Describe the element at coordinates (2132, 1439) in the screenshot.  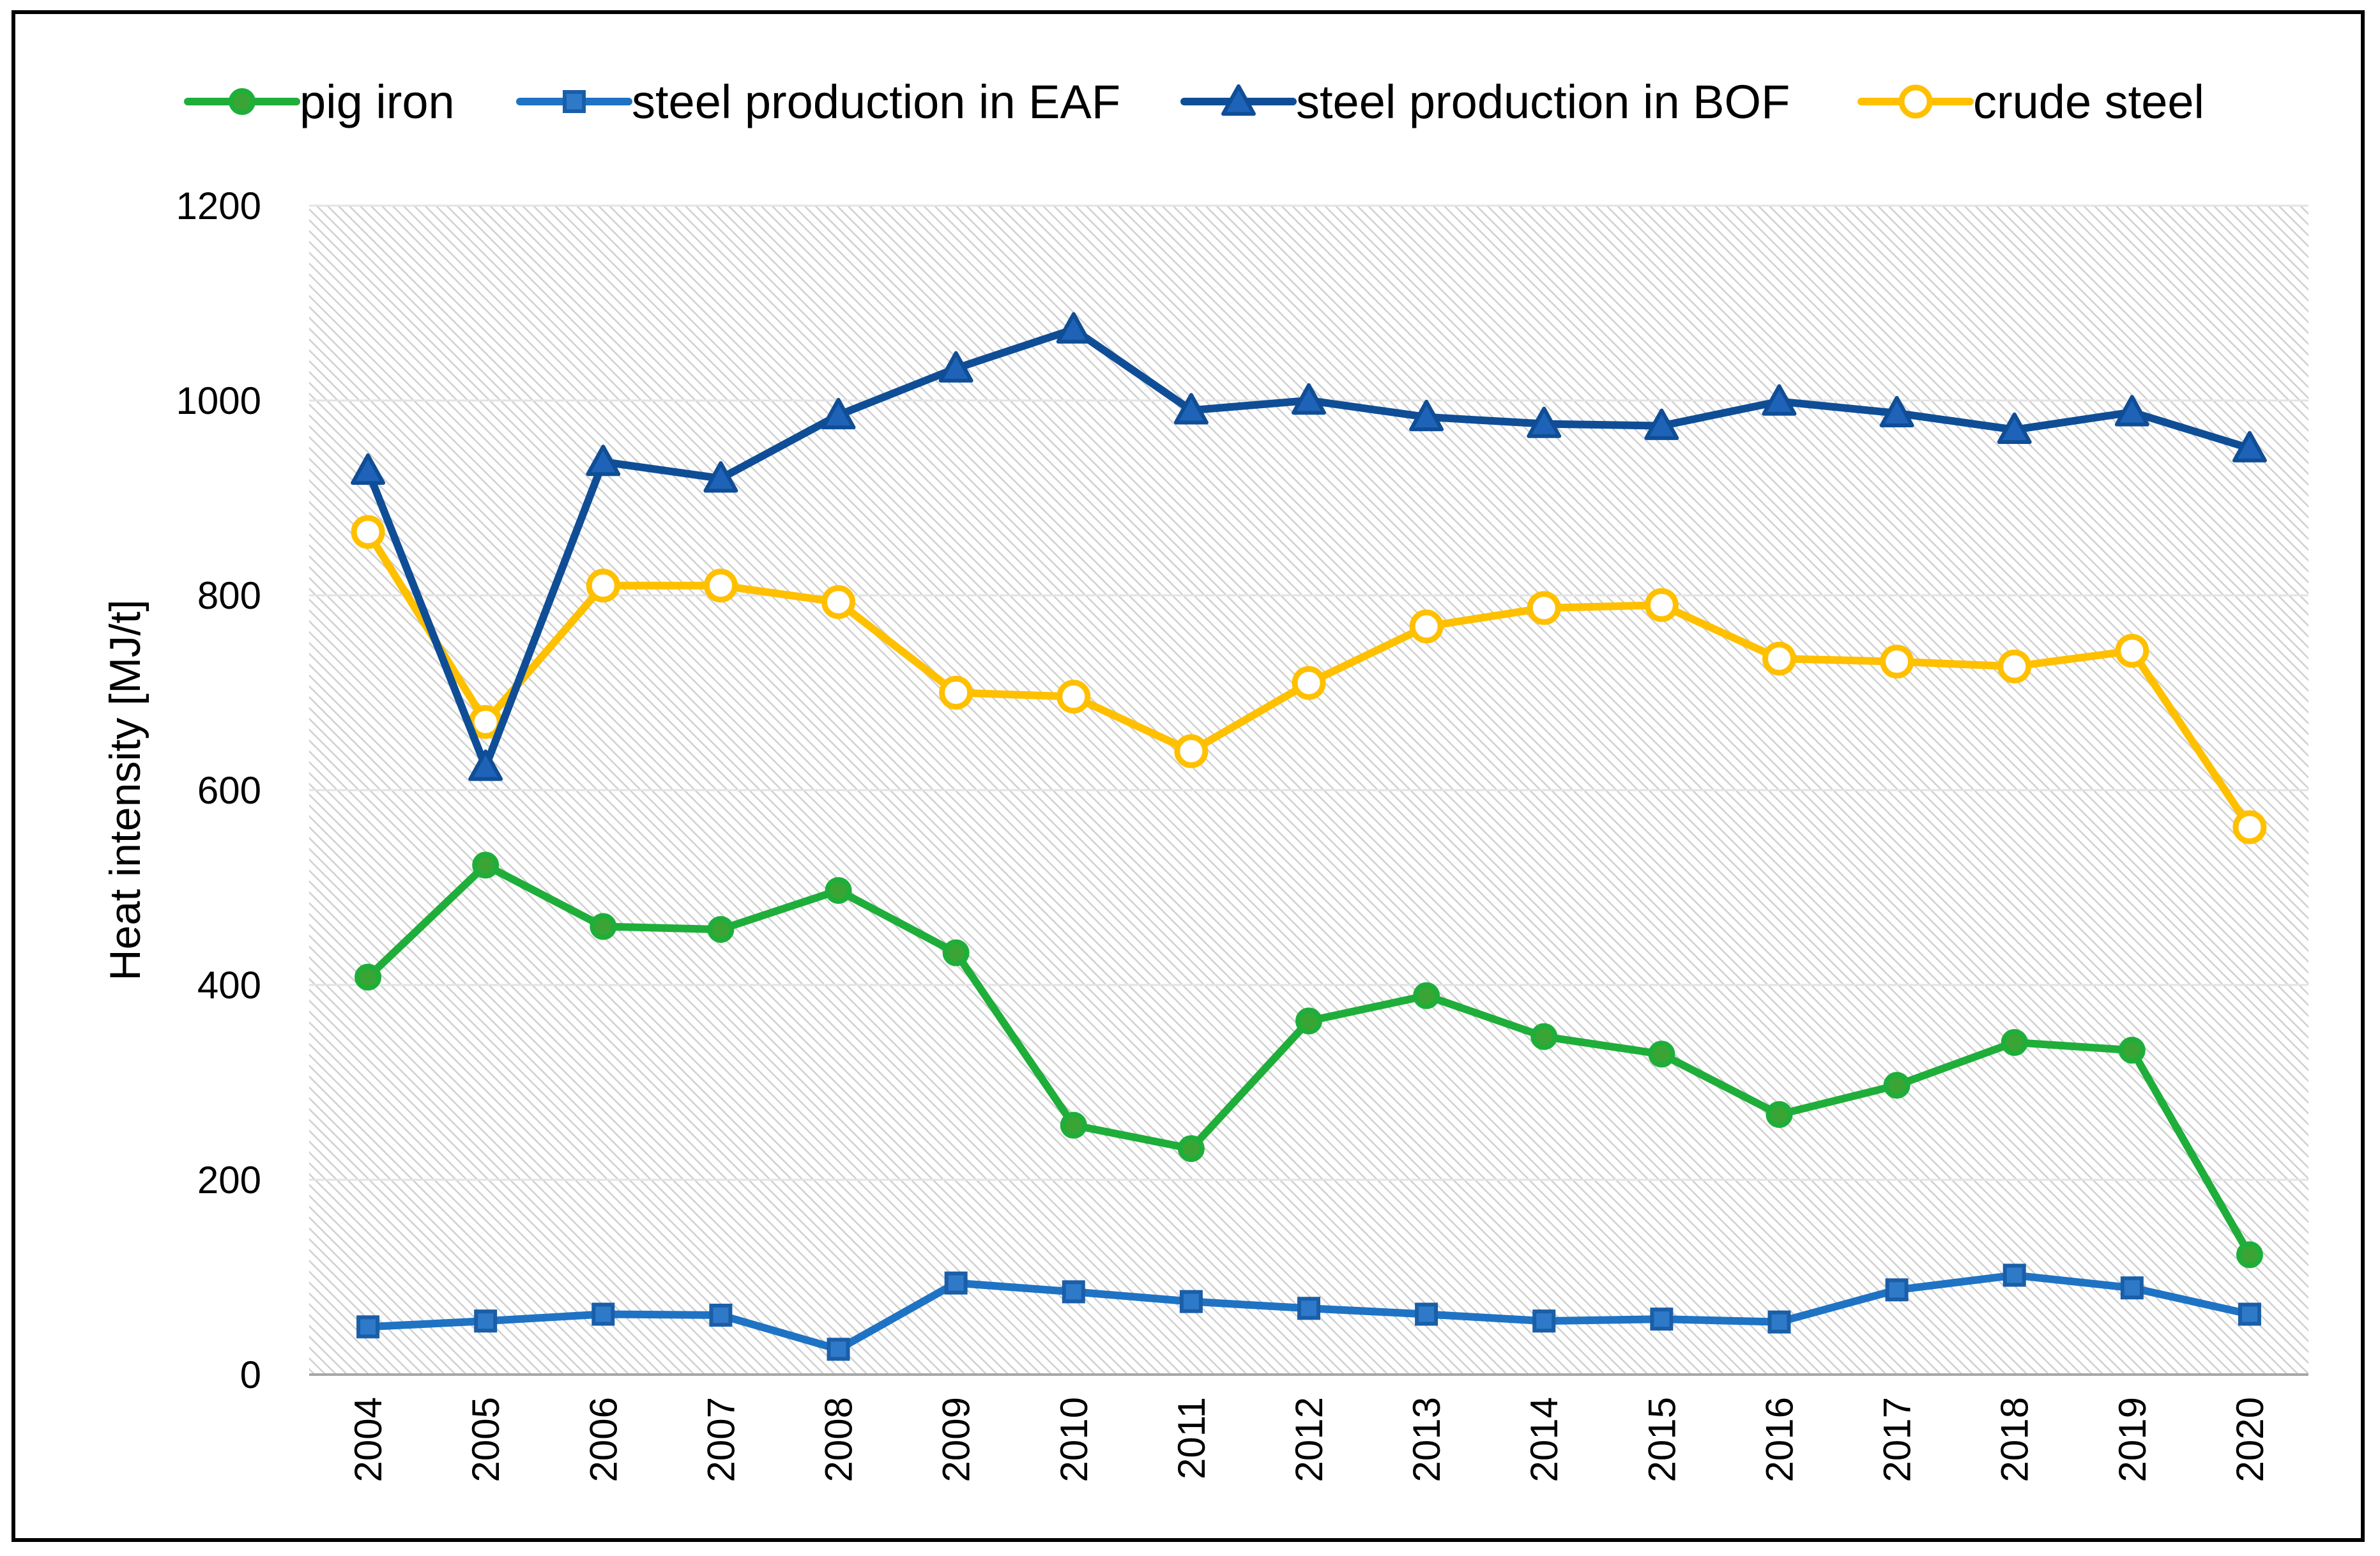
I see `x-tick-label: 2019` at that location.